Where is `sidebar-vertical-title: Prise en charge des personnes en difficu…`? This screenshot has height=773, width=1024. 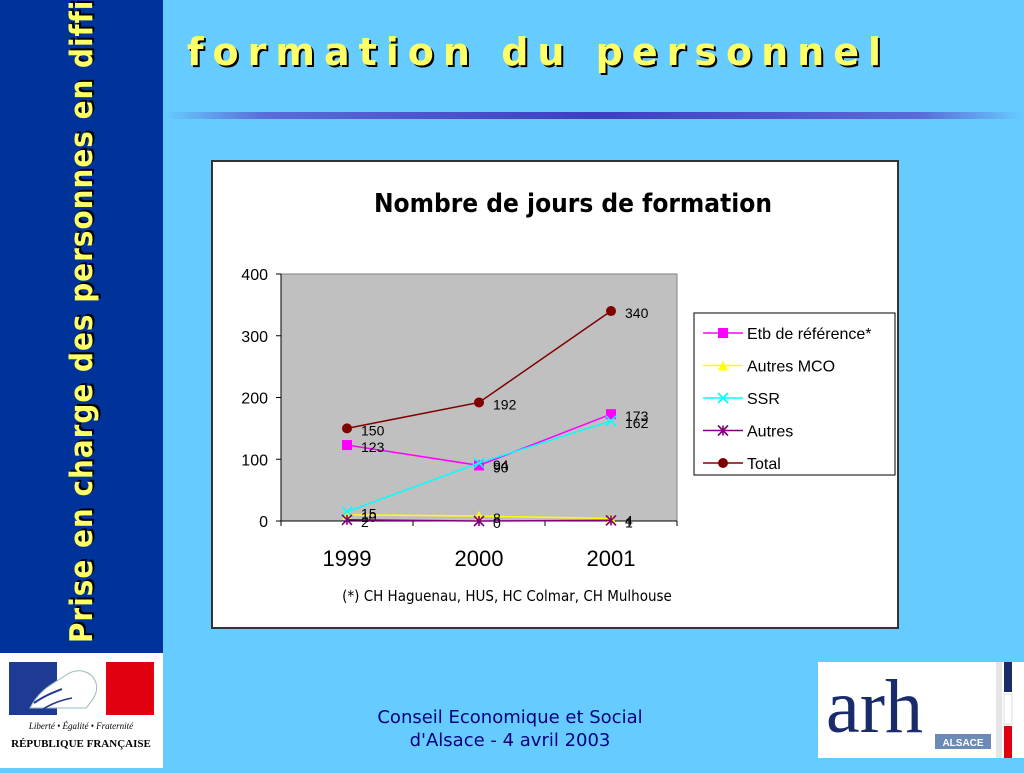
sidebar-vertical-title: Prise en charge des personnes en difficu… is located at coordinates (82, 321).